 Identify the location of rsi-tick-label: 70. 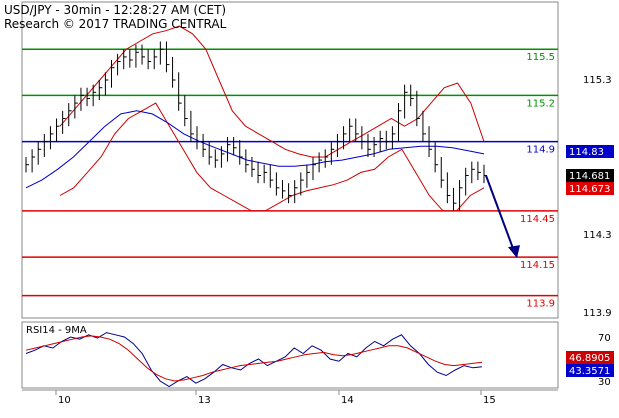
(604, 338).